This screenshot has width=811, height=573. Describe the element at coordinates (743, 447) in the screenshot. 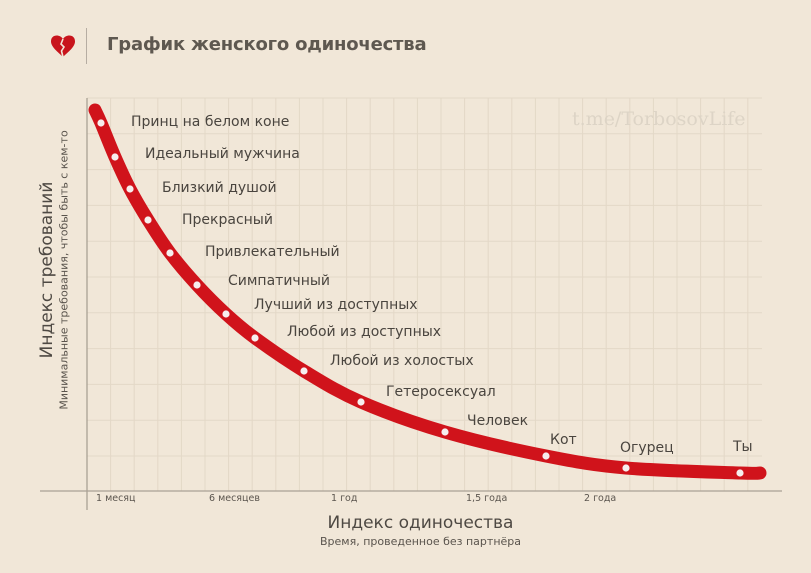

I see `point-label: Ты` at that location.